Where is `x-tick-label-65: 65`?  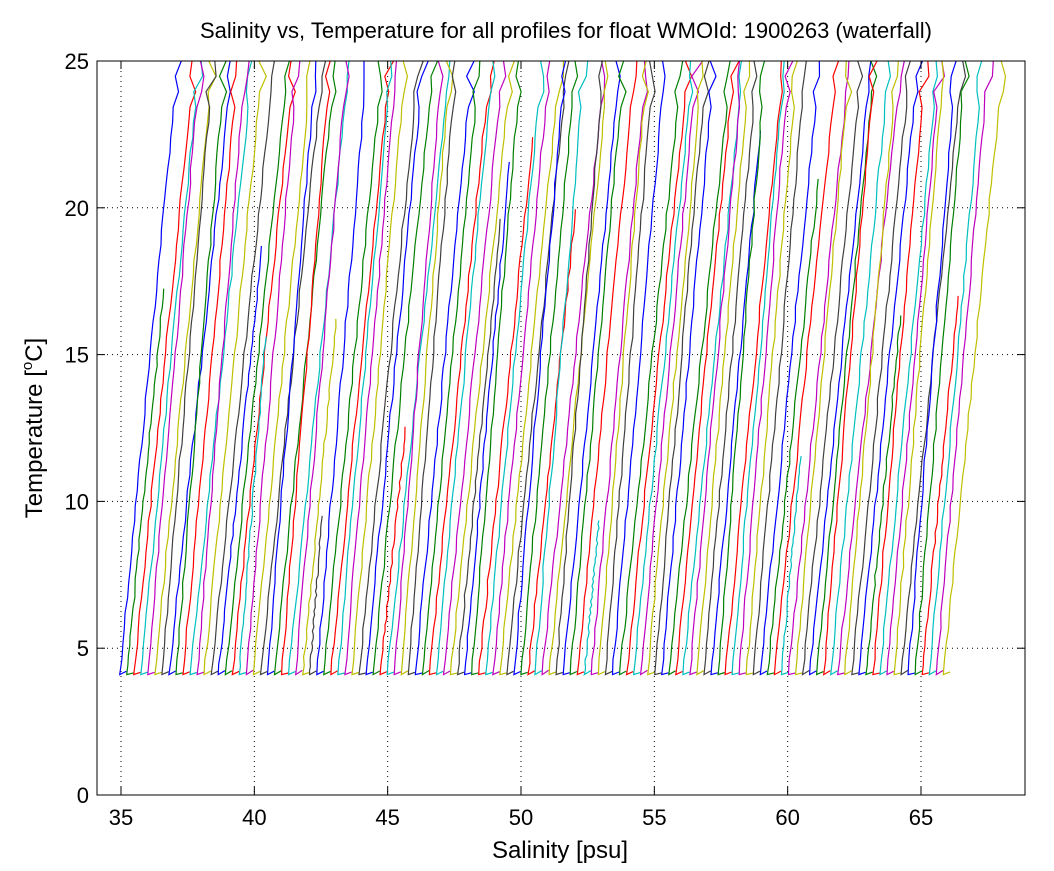 x-tick-label-65: 65 is located at coordinates (921, 817).